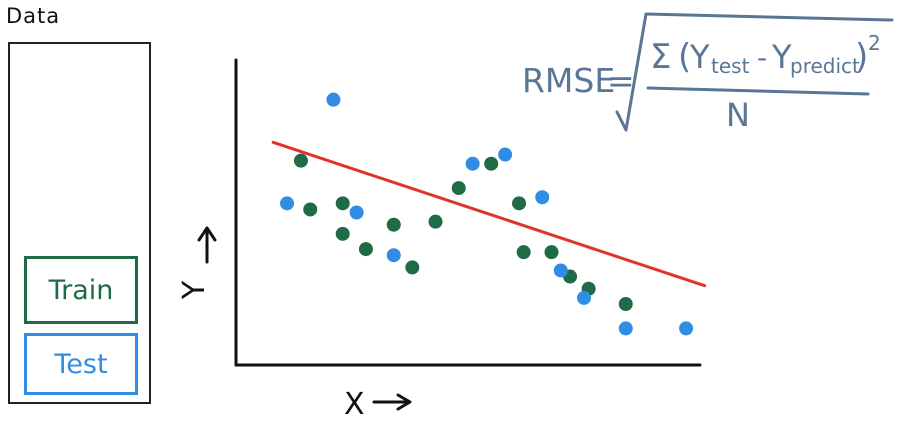 The height and width of the screenshot is (421, 902). I want to click on train-label: Train, so click(81, 290).